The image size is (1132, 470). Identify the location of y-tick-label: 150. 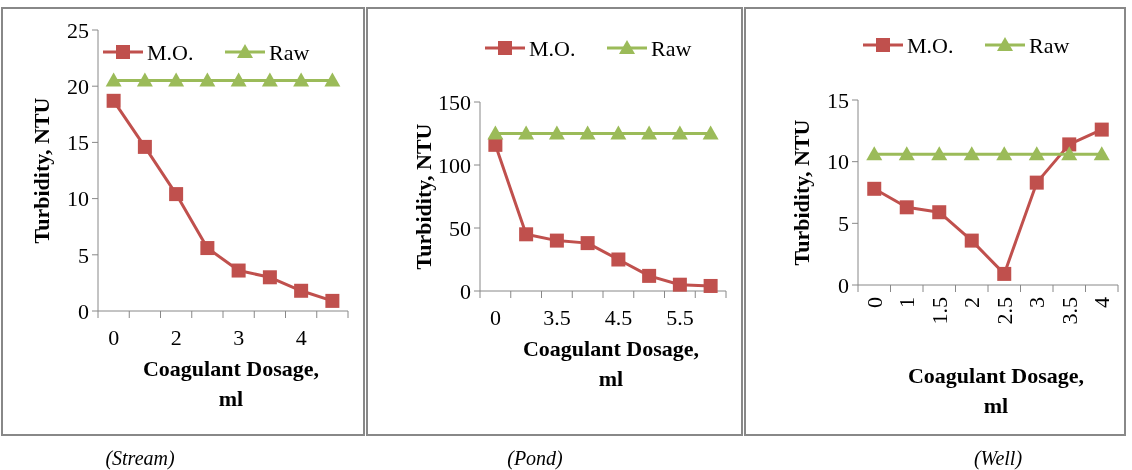
(454, 102).